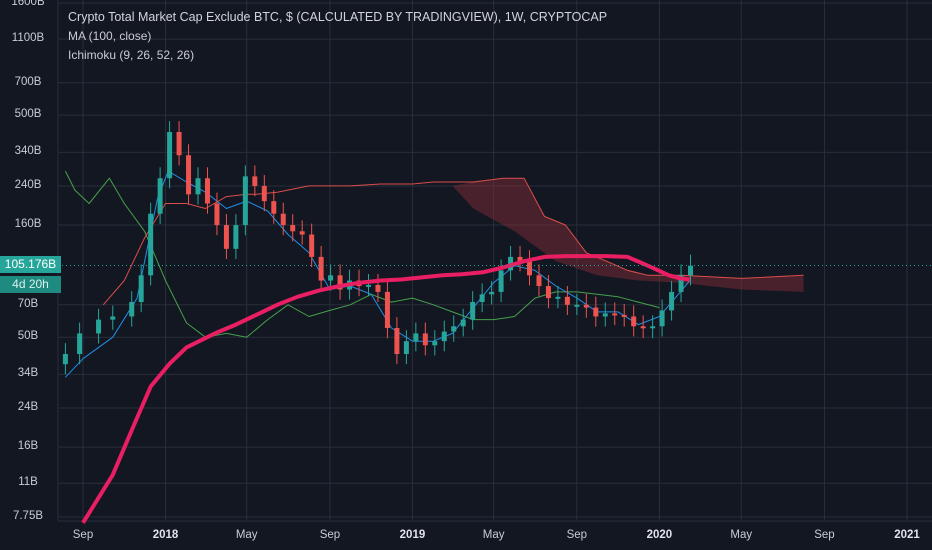  Describe the element at coordinates (28, 336) in the screenshot. I see `y-tick-label: 50B` at that location.